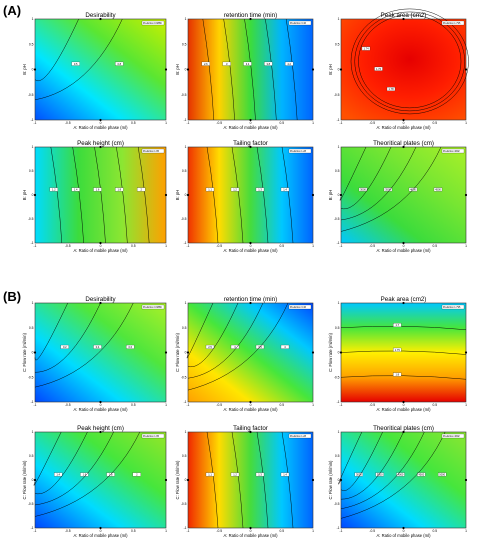  What do you see at coordinates (98, 190) in the screenshot?
I see `contour-label: 1.6` at bounding box center [98, 190].